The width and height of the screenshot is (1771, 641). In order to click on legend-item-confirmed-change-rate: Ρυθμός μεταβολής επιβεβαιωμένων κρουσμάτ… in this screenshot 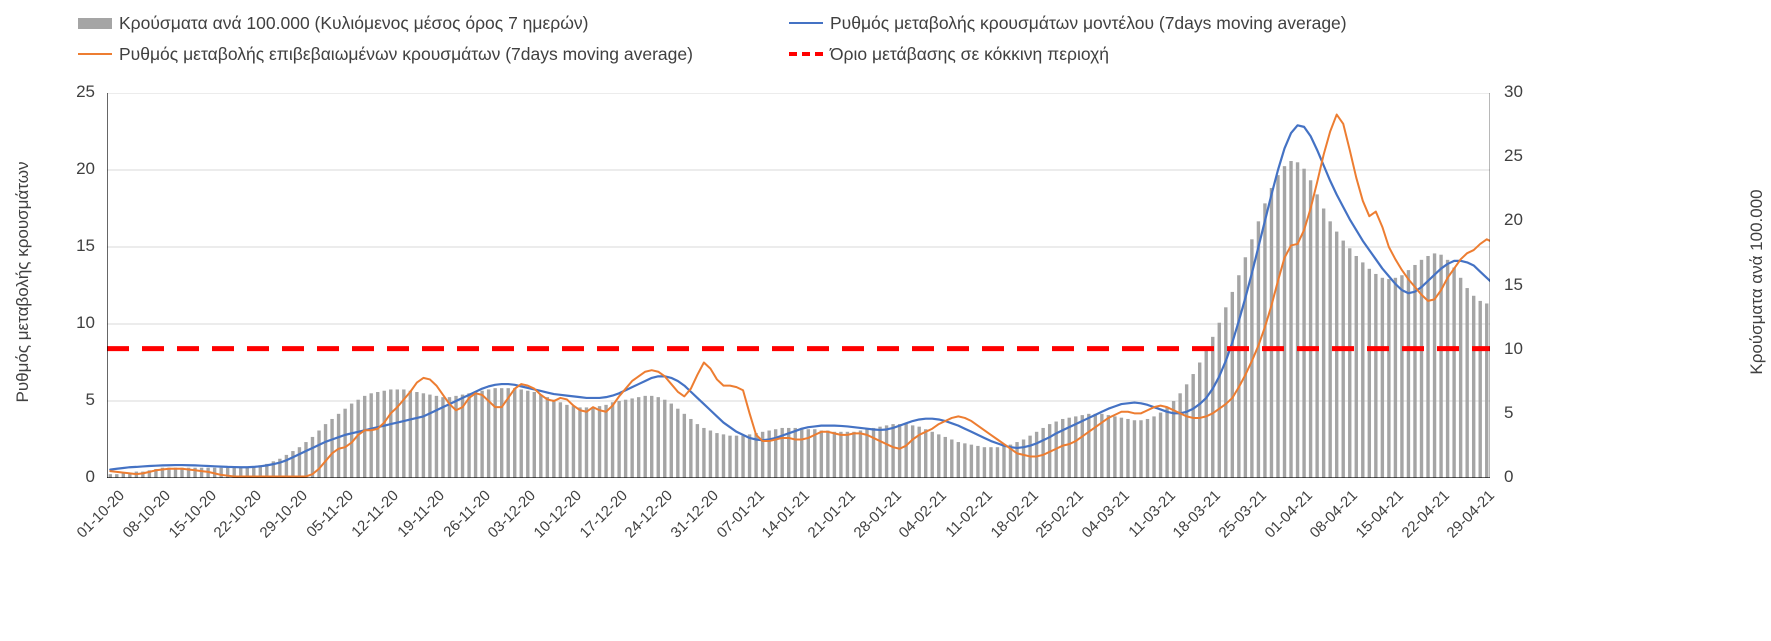, I will do `click(385, 54)`.